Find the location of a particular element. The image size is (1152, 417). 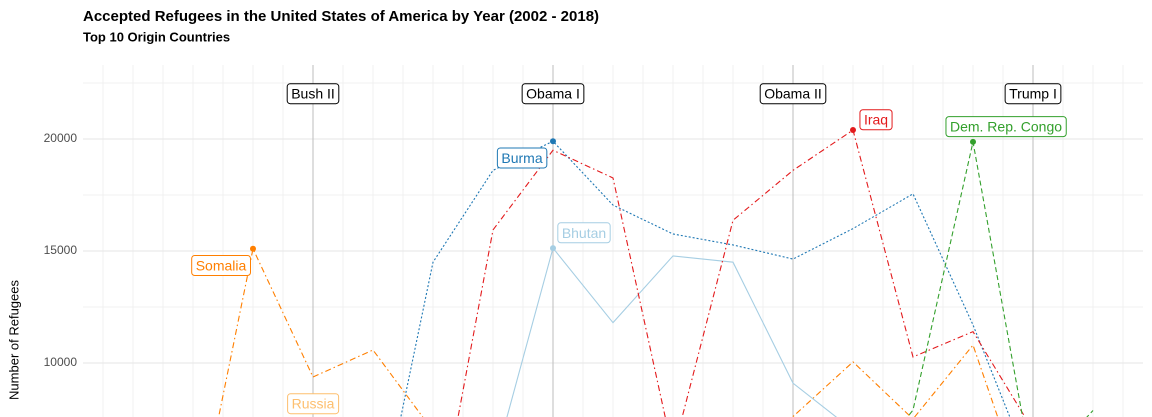

series-label: Somalia is located at coordinates (221, 265).